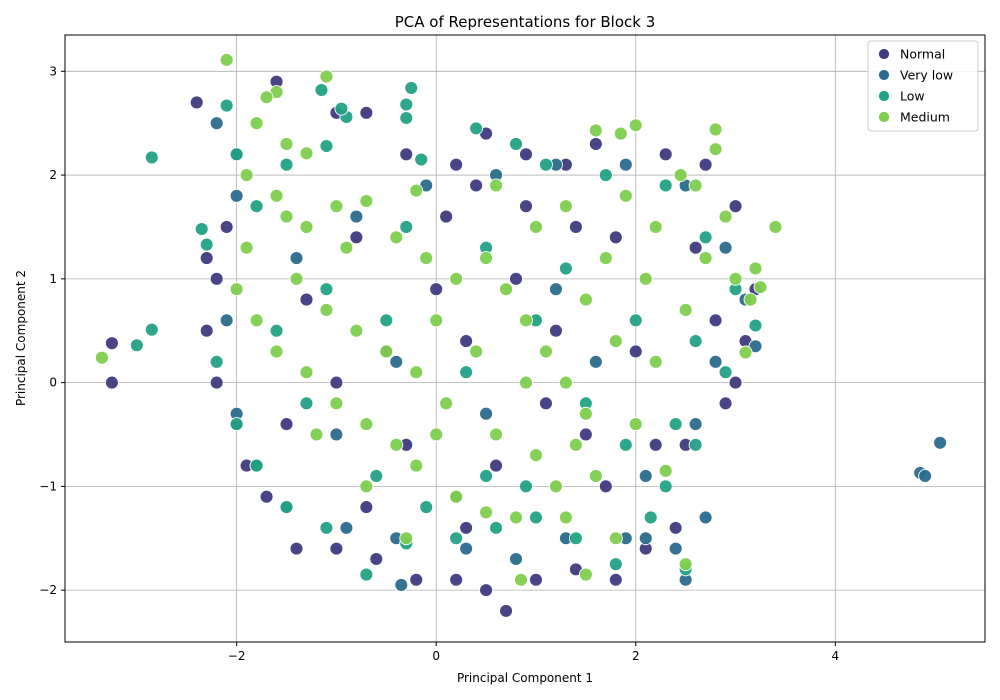 This screenshot has height=700, width=1000. What do you see at coordinates (636, 656) in the screenshot?
I see `x-tick-label: 2` at bounding box center [636, 656].